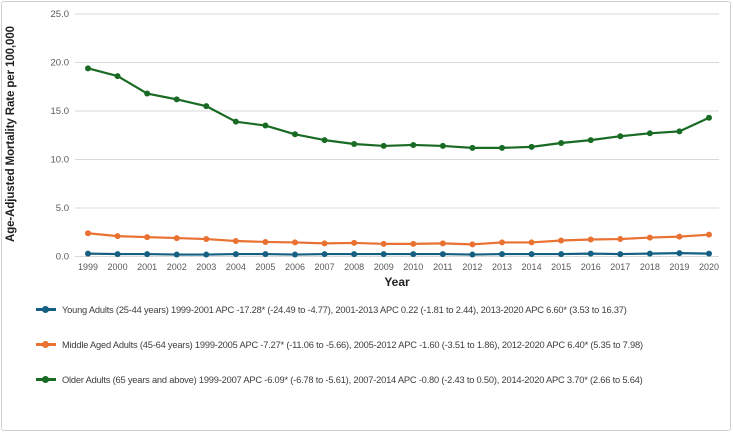 The image size is (733, 433). Describe the element at coordinates (620, 267) in the screenshot. I see `x-tick-label: 2017` at that location.